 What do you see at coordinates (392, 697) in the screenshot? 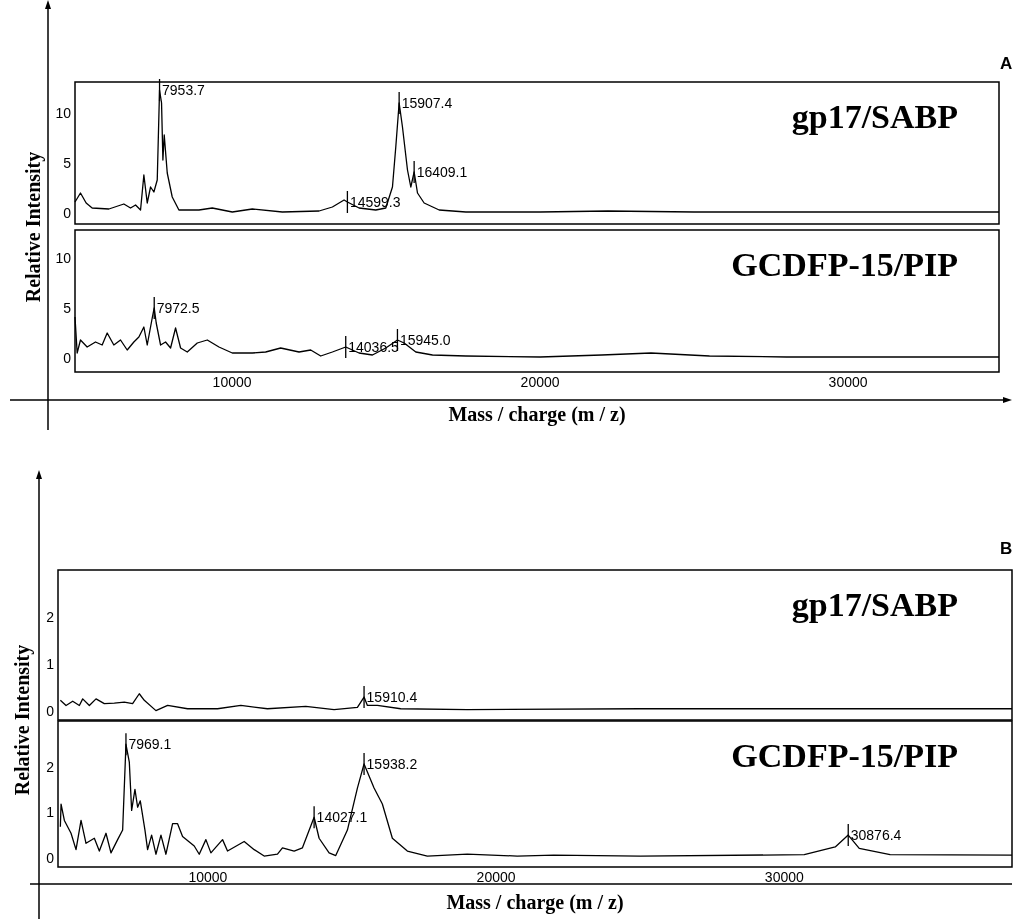
I see `annotation: 15910.4` at bounding box center [392, 697].